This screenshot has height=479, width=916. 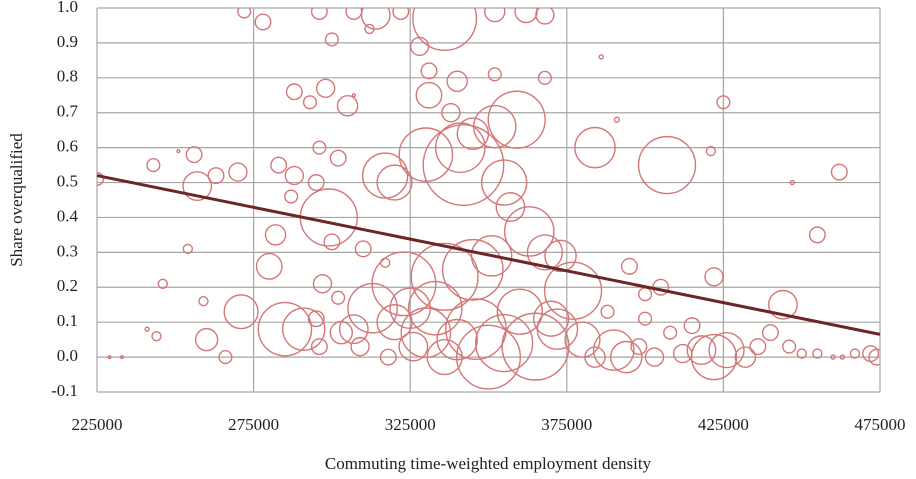 What do you see at coordinates (67, 41) in the screenshot?
I see `y-tick-label: 0.9` at bounding box center [67, 41].